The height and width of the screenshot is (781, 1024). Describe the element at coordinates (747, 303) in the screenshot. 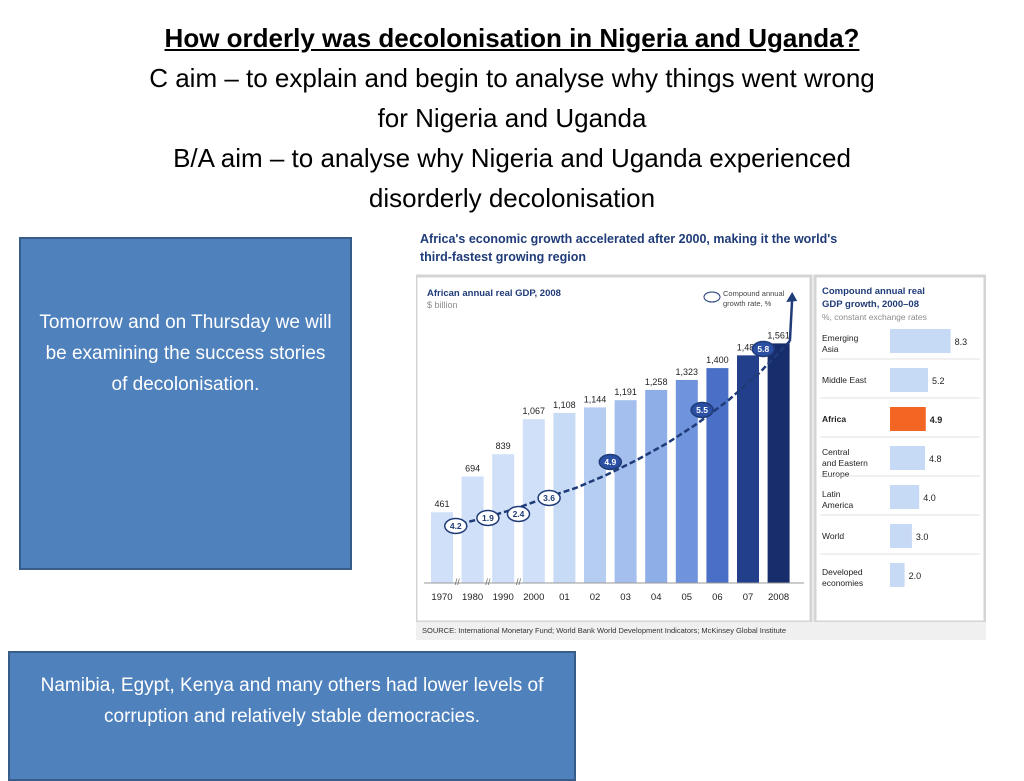

I see `growth-legend-line-2: growth rate, %` at that location.